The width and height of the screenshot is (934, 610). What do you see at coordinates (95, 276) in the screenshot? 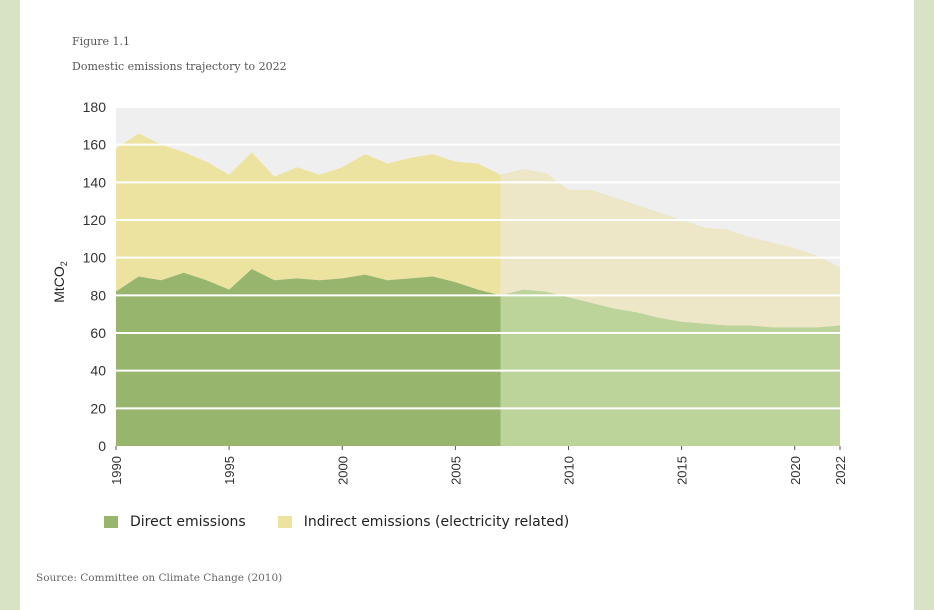
I see `y-axis-ticks: 0 20 40 60 80 100 120 140 160 180` at bounding box center [95, 276].